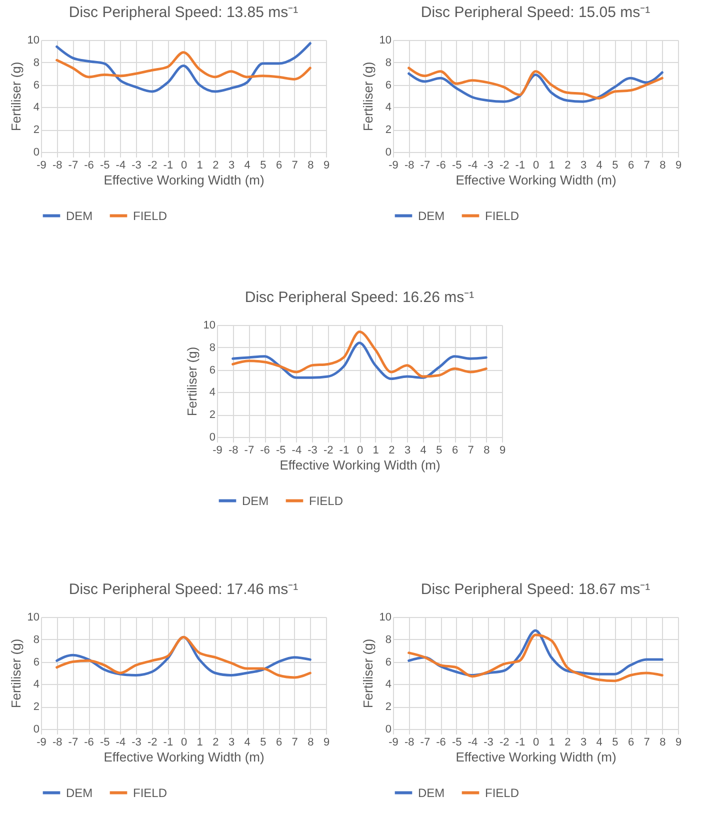 Image resolution: width=703 pixels, height=827 pixels. I want to click on chart-title: Disc Peripheral Speed: 16.26 ms⁻¹, so click(359, 297).